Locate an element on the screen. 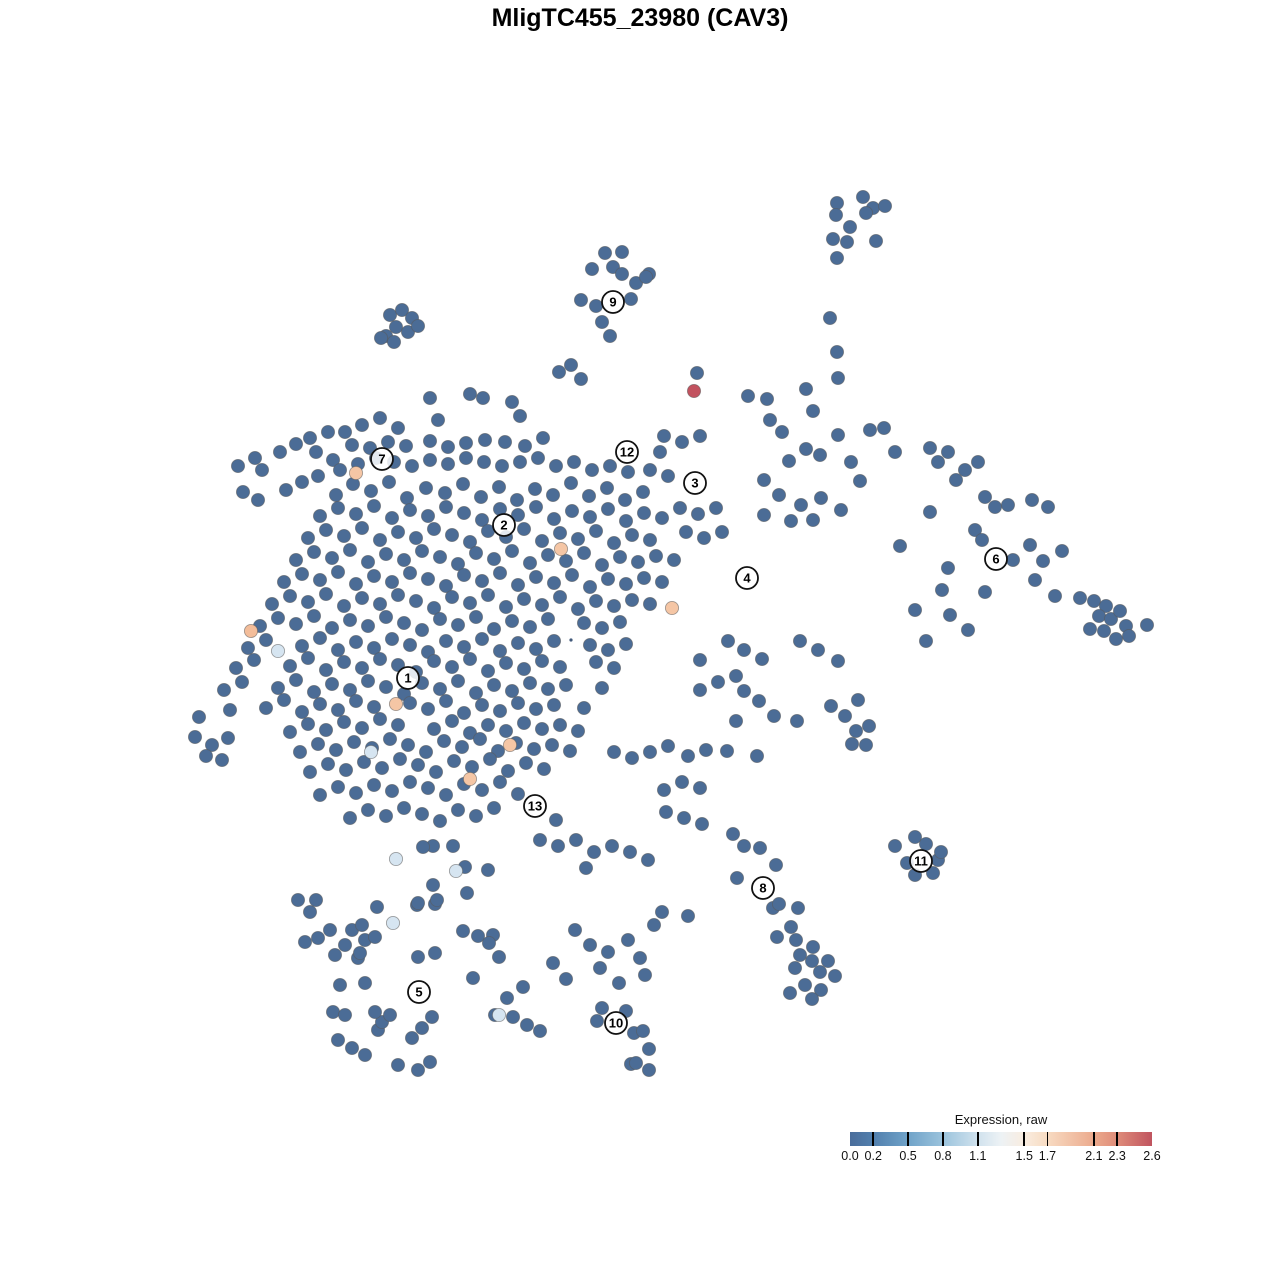  legend-tick-mark is located at coordinates (1117, 1139).